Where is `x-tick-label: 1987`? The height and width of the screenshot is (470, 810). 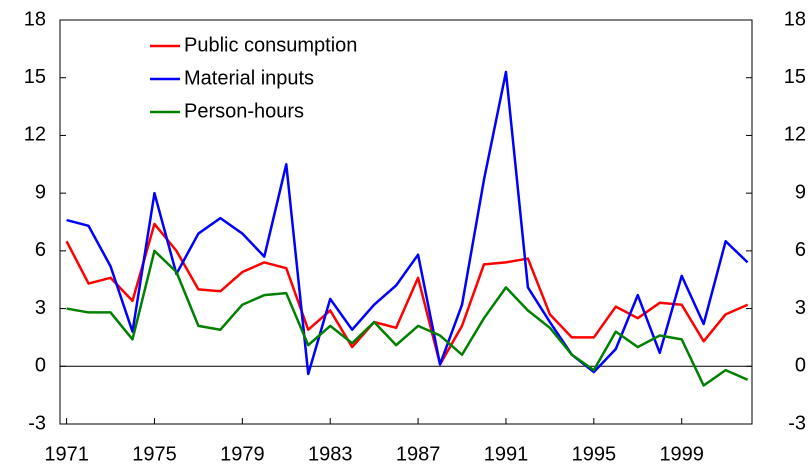
x-tick-label: 1987 is located at coordinates (418, 454).